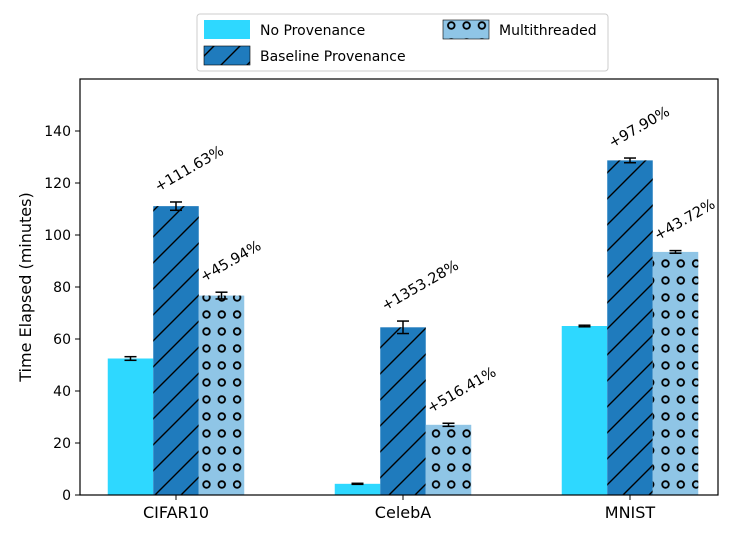 This screenshot has width=747, height=534. What do you see at coordinates (57, 132) in the screenshot?
I see `y-tick-label-140: 140` at bounding box center [57, 132].